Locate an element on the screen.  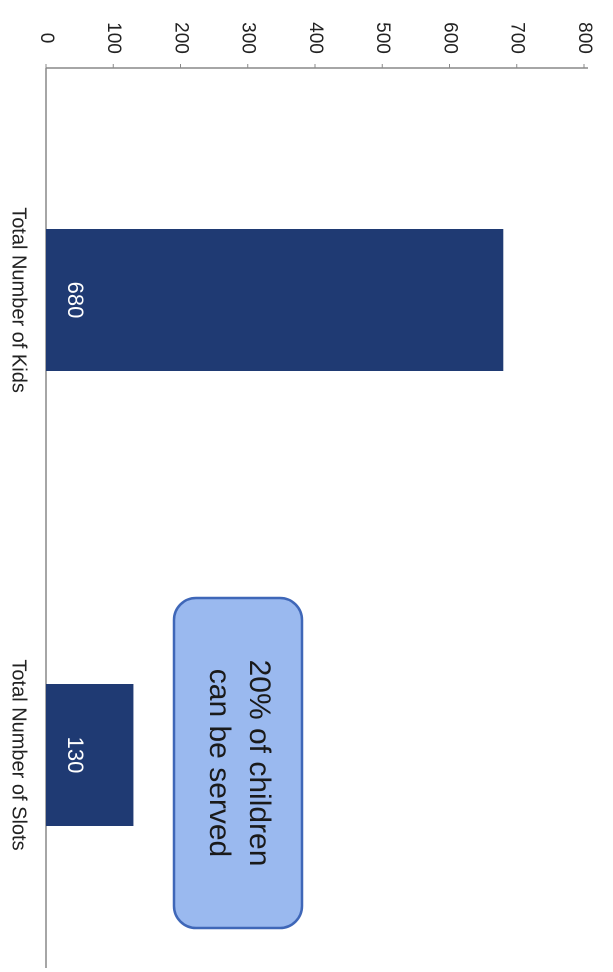
callout-line-2: can be served is located at coordinates (219, 763).